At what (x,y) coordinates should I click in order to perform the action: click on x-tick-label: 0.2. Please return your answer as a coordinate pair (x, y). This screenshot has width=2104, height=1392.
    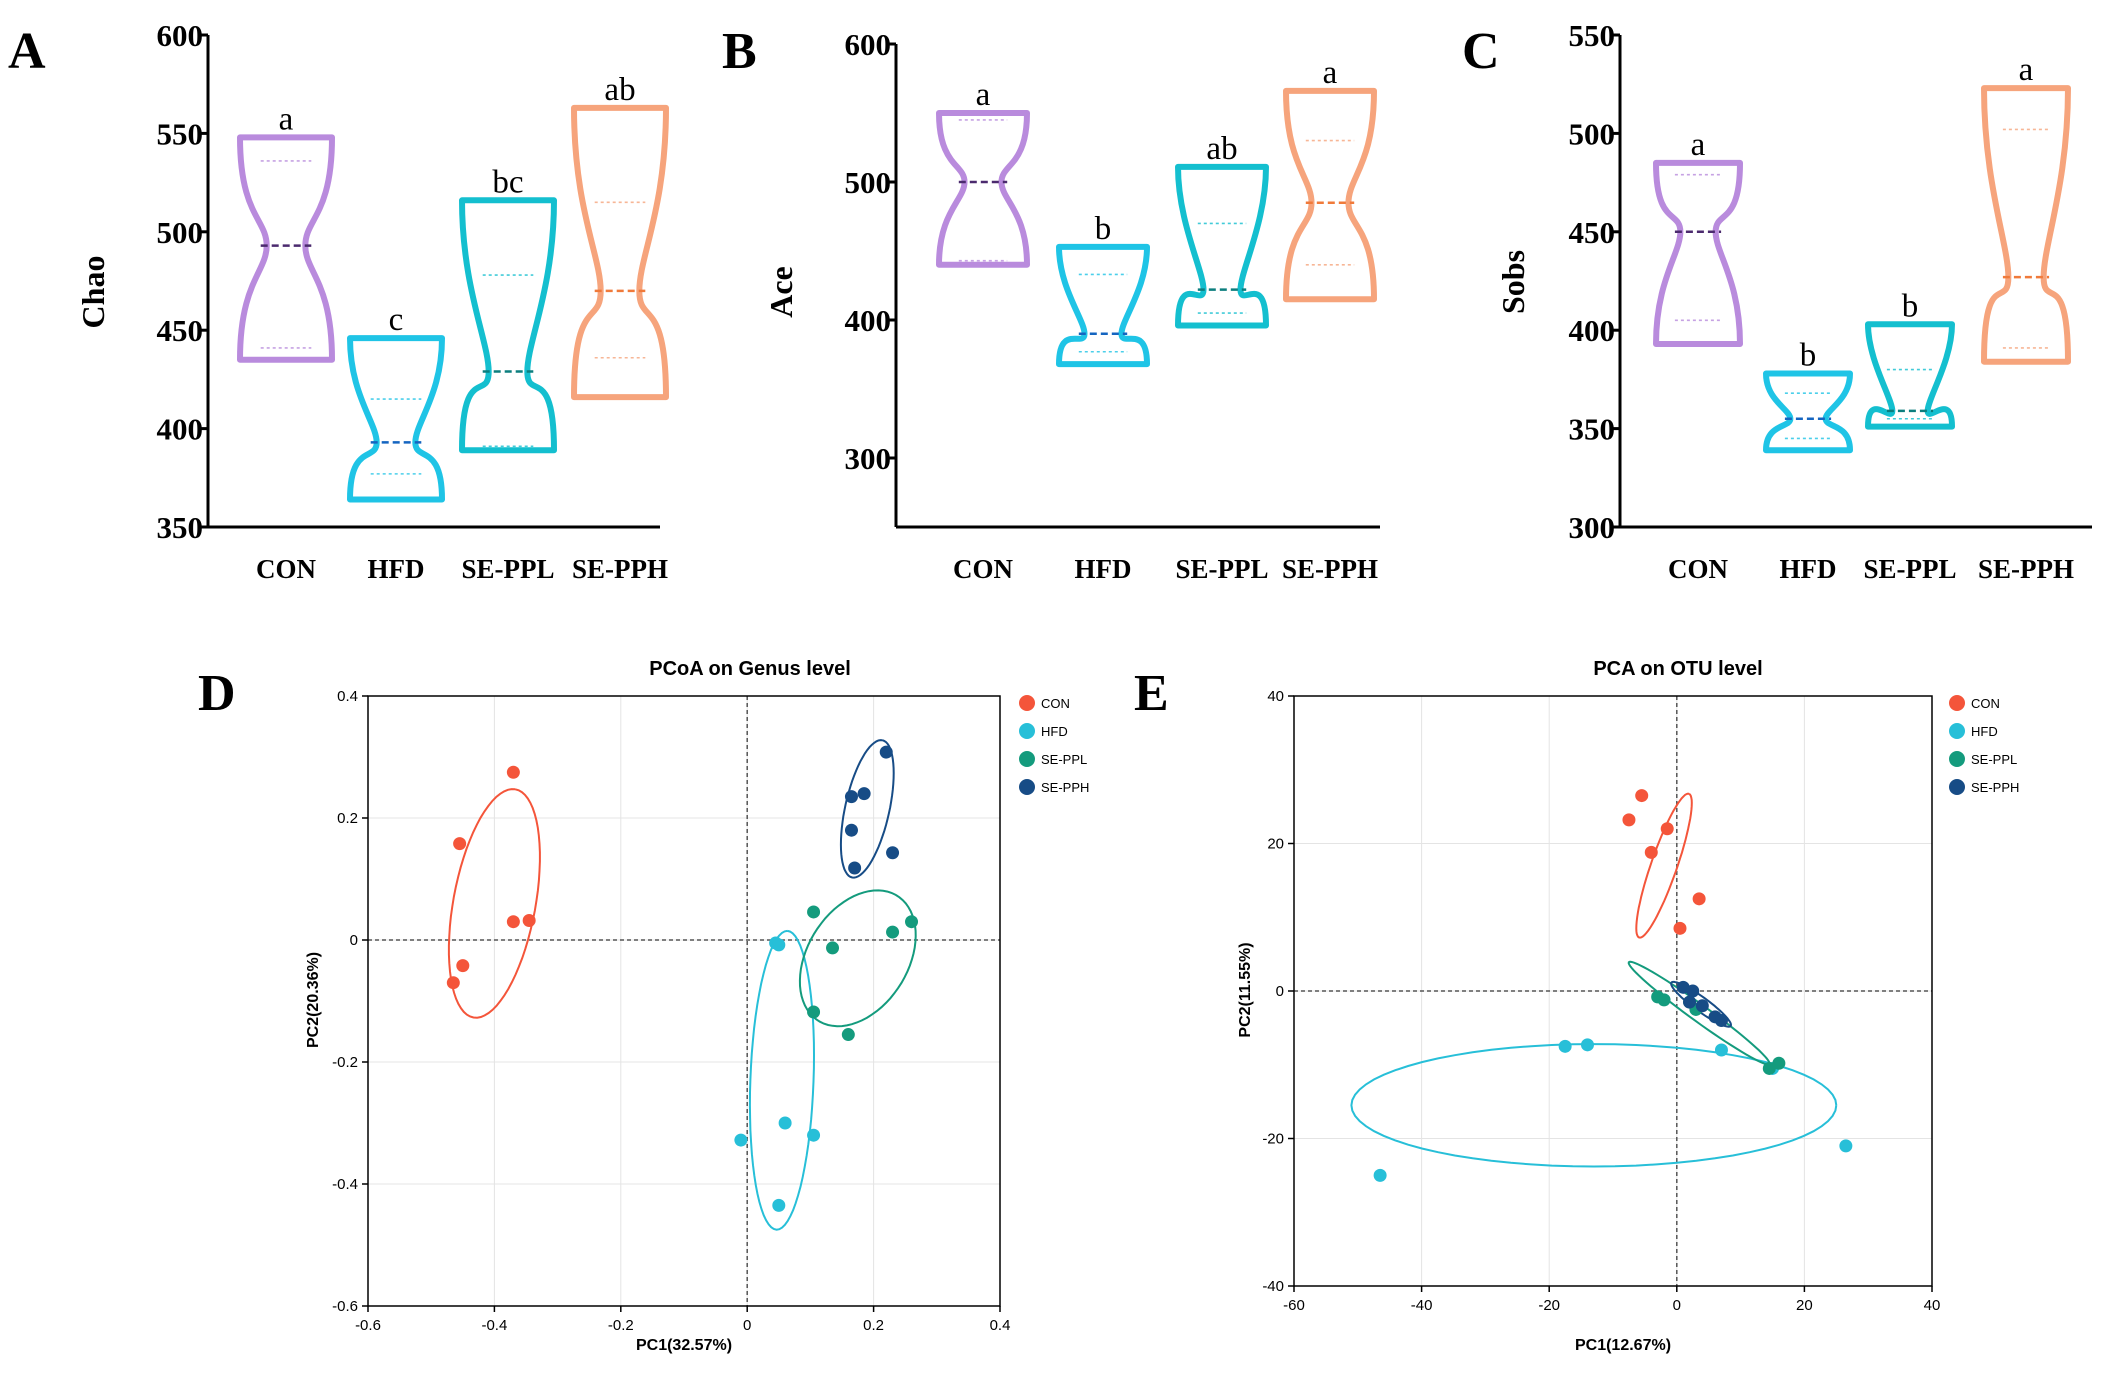
    Looking at the image, I should click on (873, 1325).